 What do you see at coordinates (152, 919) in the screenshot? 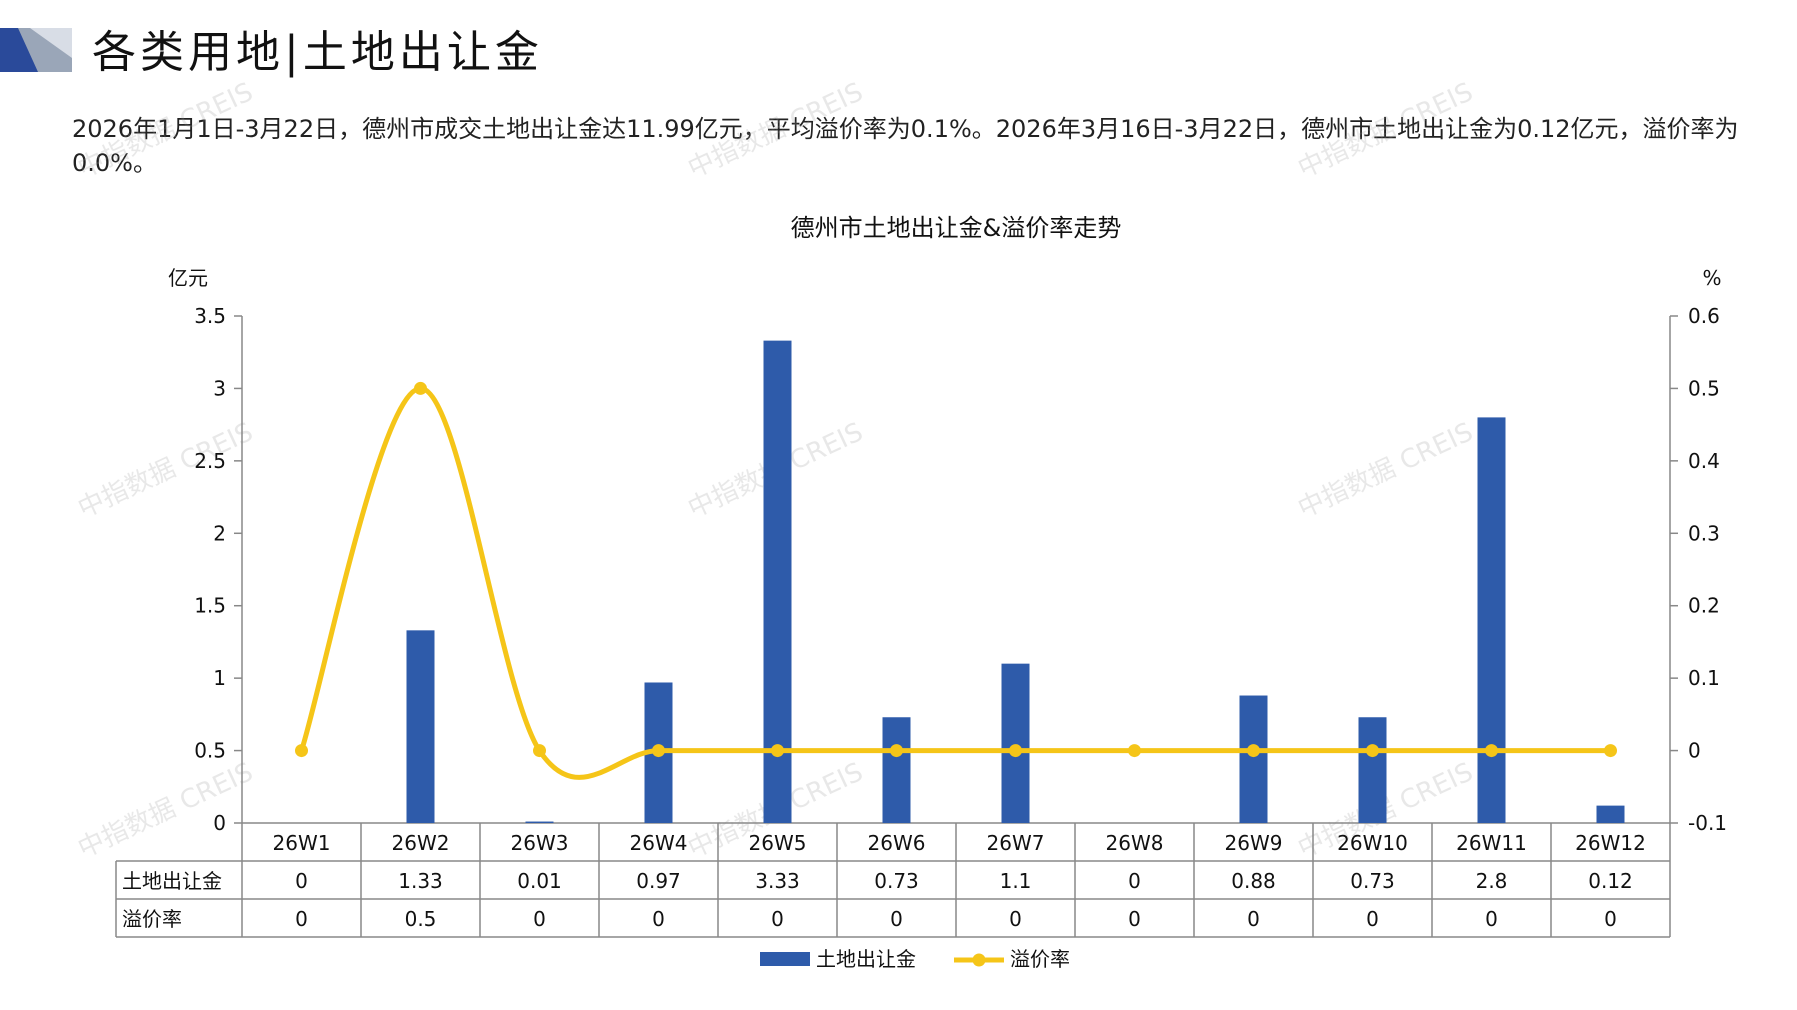
I see `table-row-header: 溢价率` at bounding box center [152, 919].